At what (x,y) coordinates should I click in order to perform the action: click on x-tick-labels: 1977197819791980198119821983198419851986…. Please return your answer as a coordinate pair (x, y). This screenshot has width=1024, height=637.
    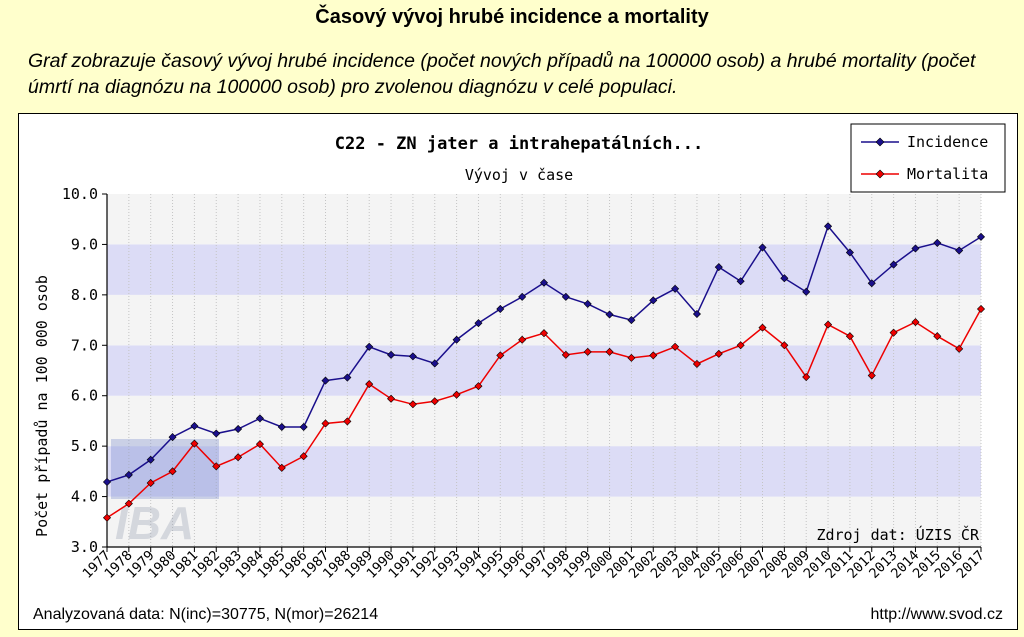
    Looking at the image, I should click on (534, 565).